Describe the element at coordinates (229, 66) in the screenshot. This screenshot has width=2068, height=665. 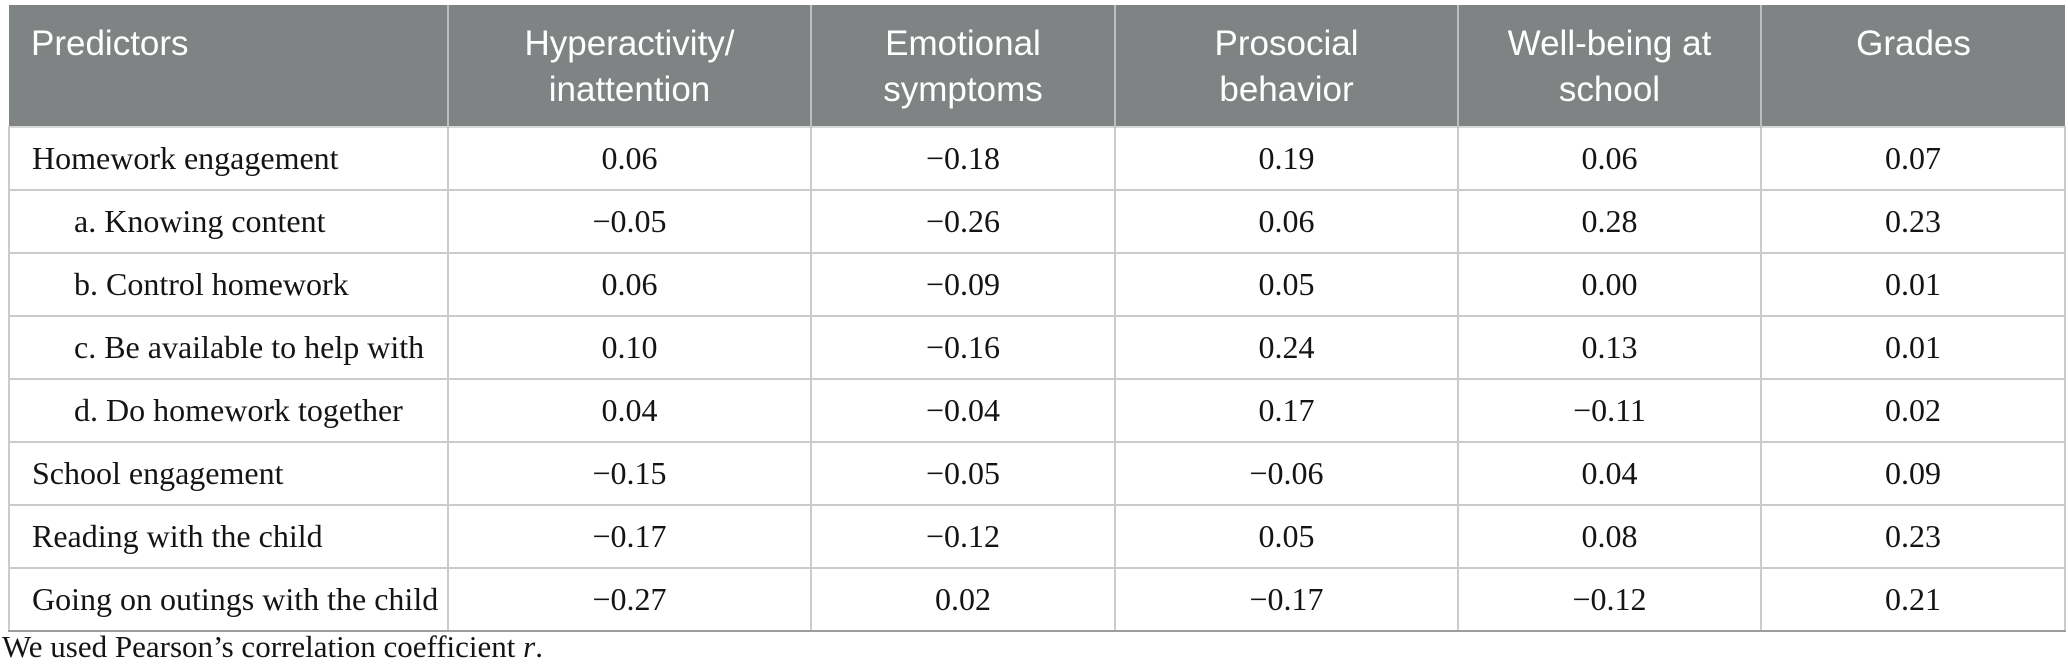
I see `column-header-predictors: Predictors` at that location.